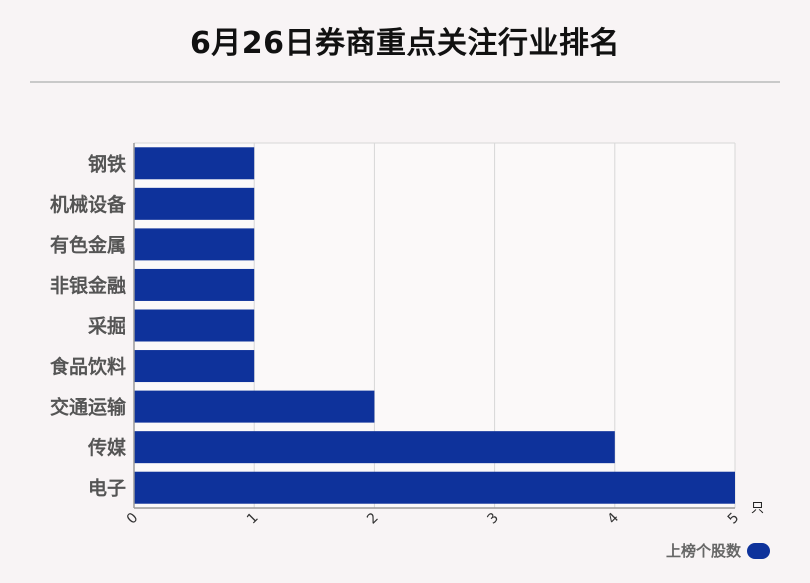 This screenshot has height=583, width=810. What do you see at coordinates (703, 551) in the screenshot?
I see `legend-label: 上榜个股数` at bounding box center [703, 551].